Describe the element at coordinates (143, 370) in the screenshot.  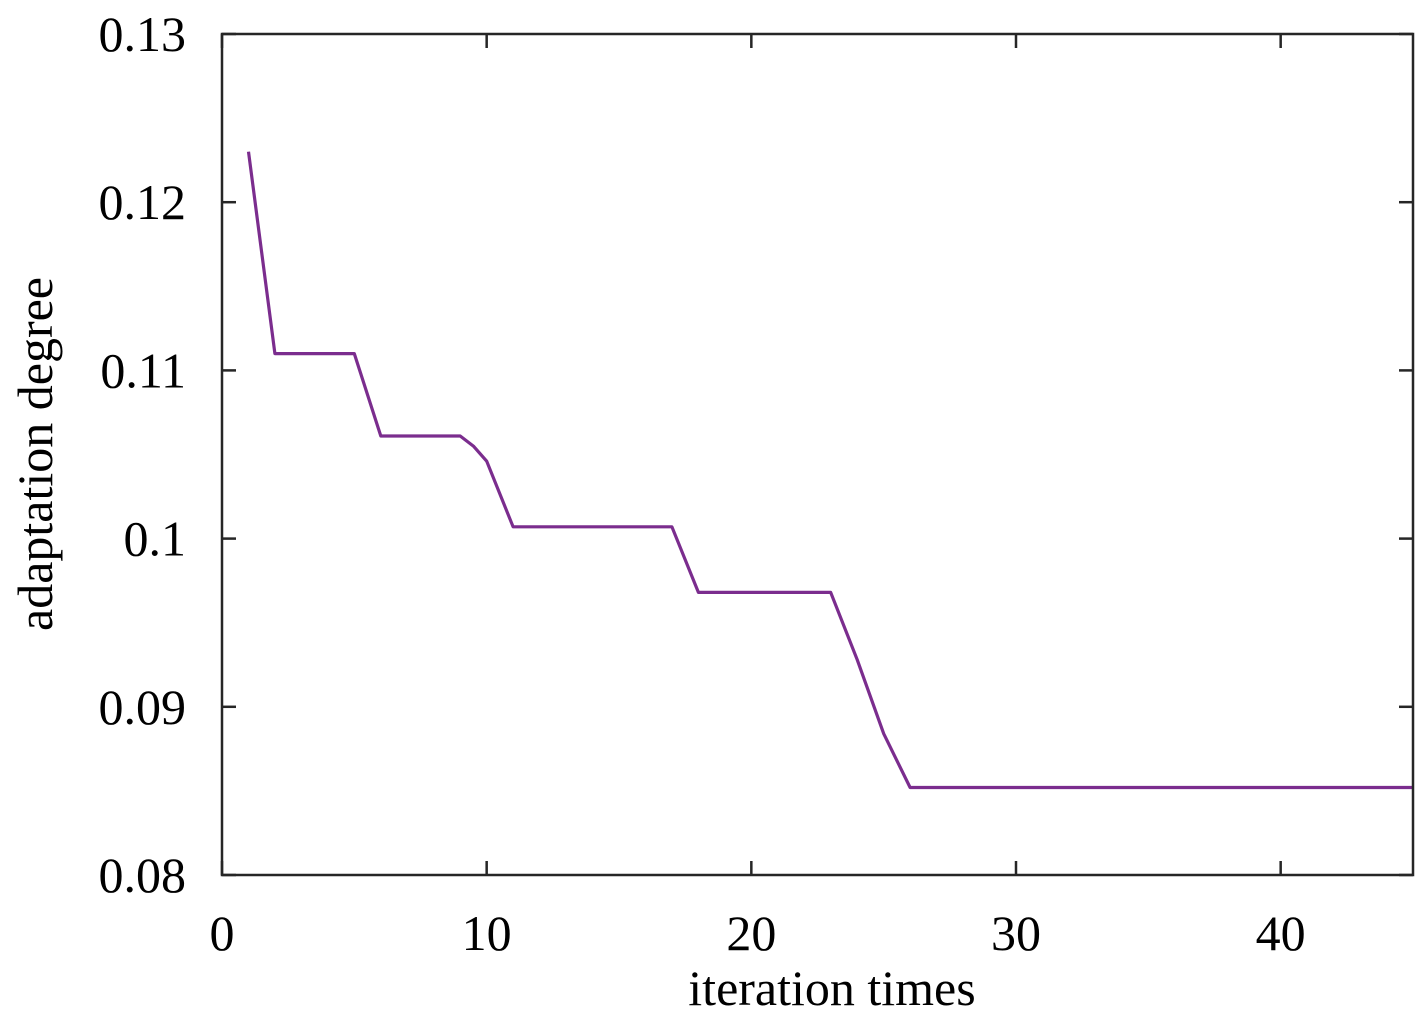
I see `y-tick-label: 0.11` at that location.